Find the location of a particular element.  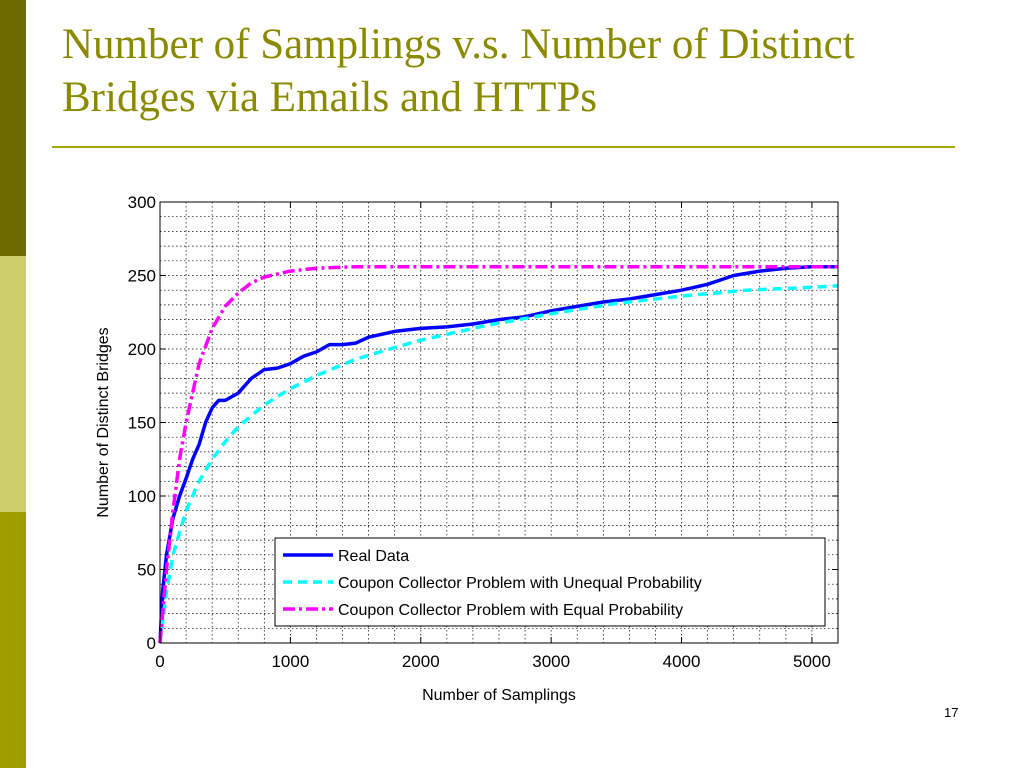

sidebar-block-top is located at coordinates (13, 128).